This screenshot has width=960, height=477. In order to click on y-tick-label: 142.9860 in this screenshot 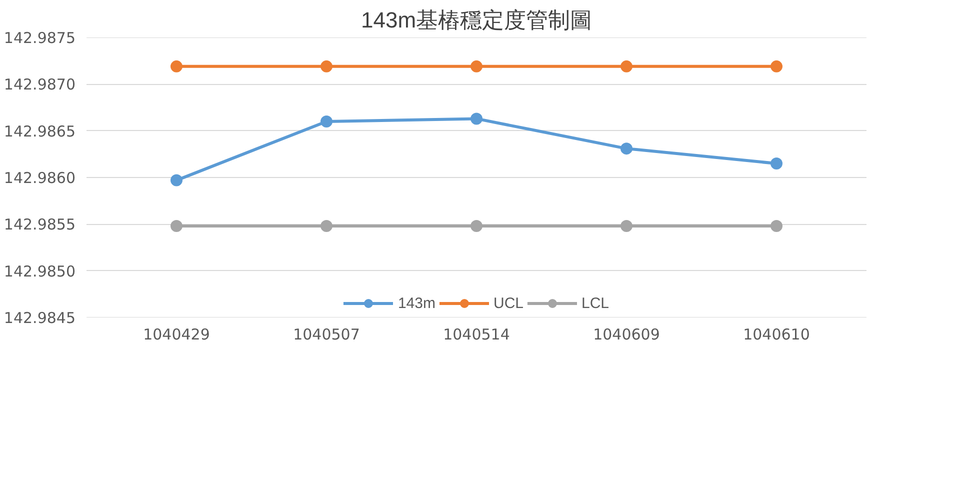, I will do `click(40, 178)`.